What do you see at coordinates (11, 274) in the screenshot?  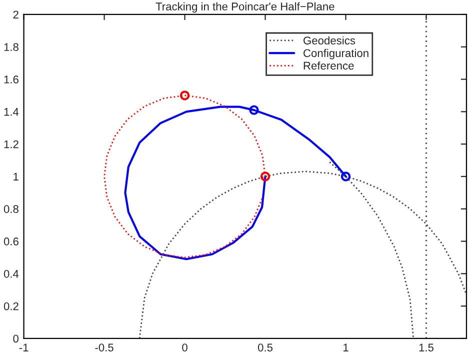 I see `y-tick-label: 0.4` at bounding box center [11, 274].